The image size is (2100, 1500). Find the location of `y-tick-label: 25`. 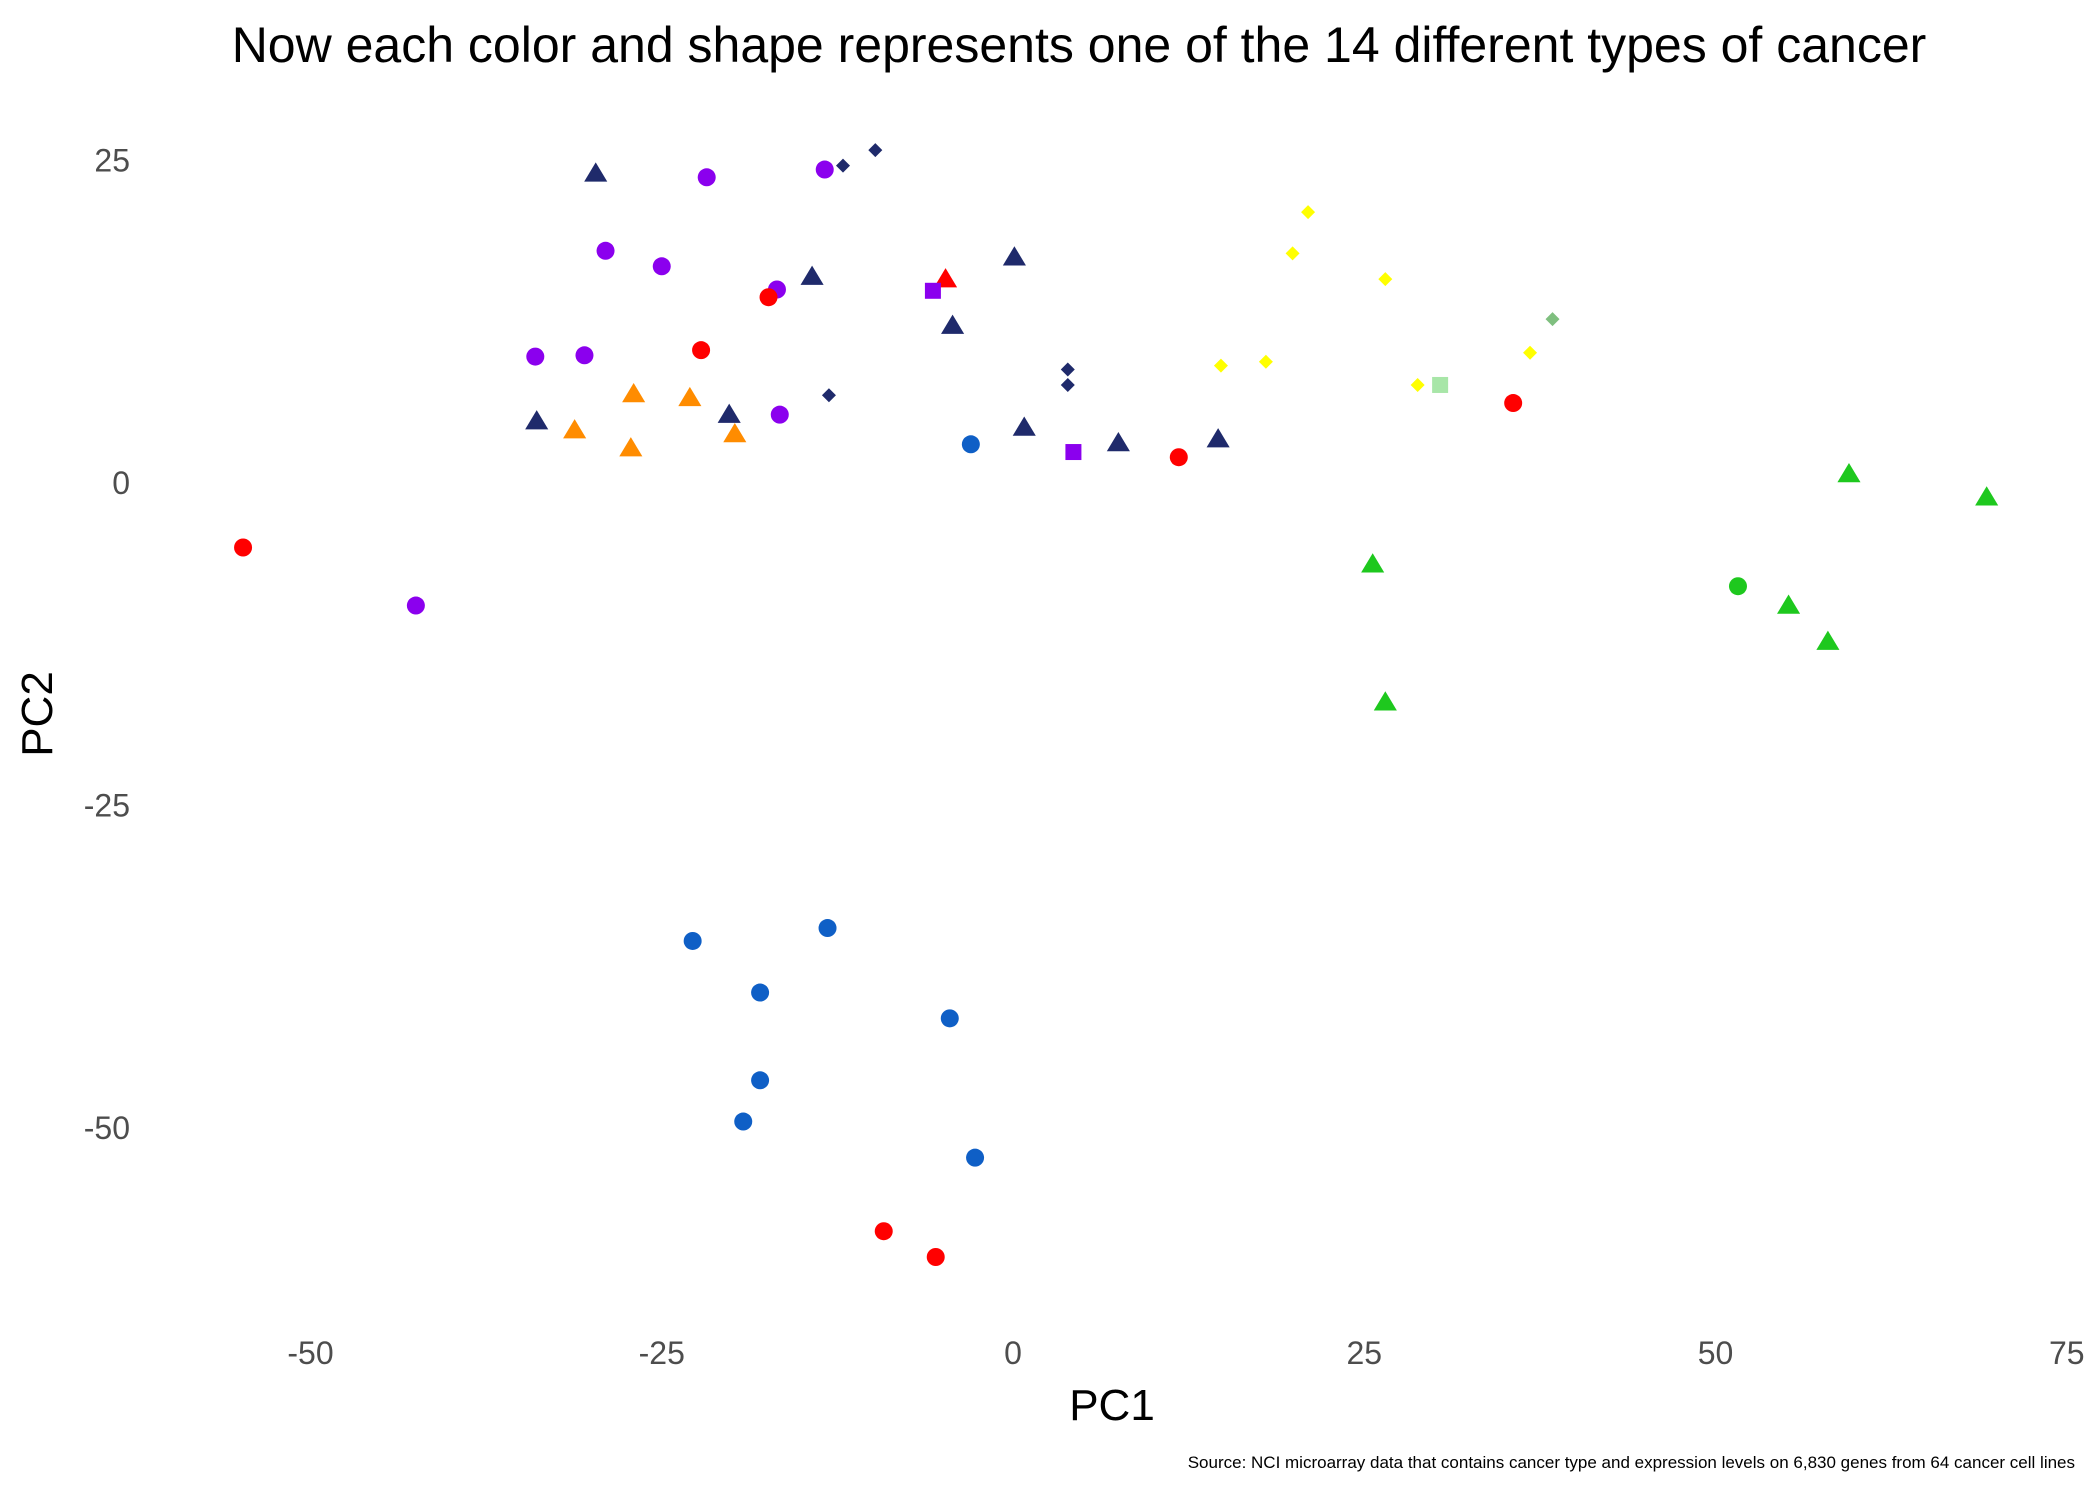

y-tick-label: 25 is located at coordinates (112, 161).